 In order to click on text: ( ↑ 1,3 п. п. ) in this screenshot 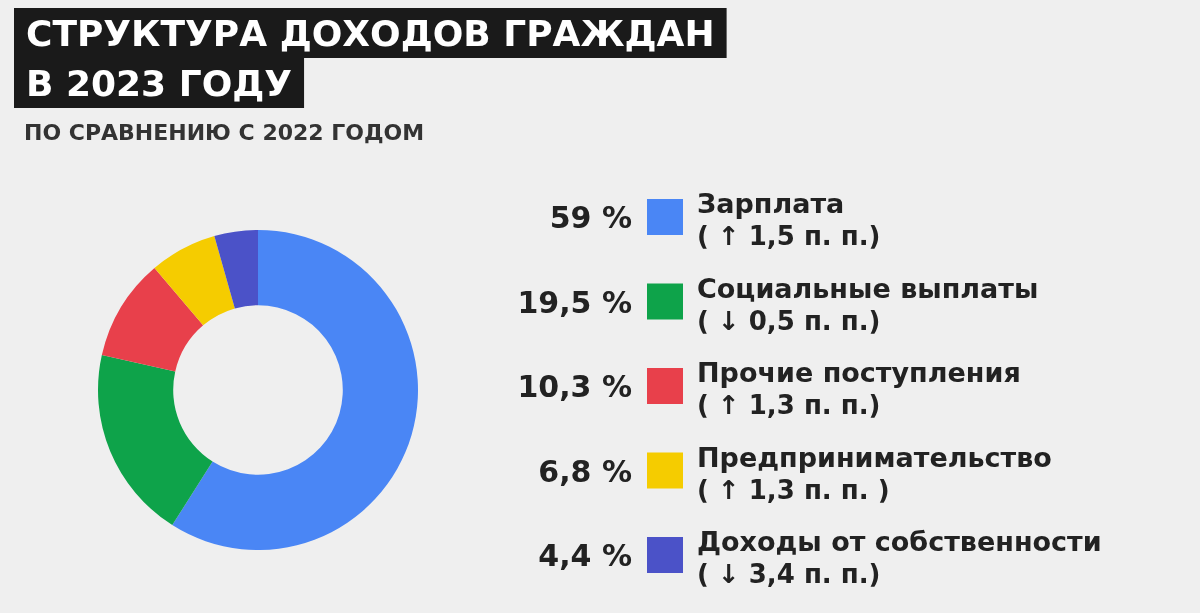, I will do `click(793, 489)`.